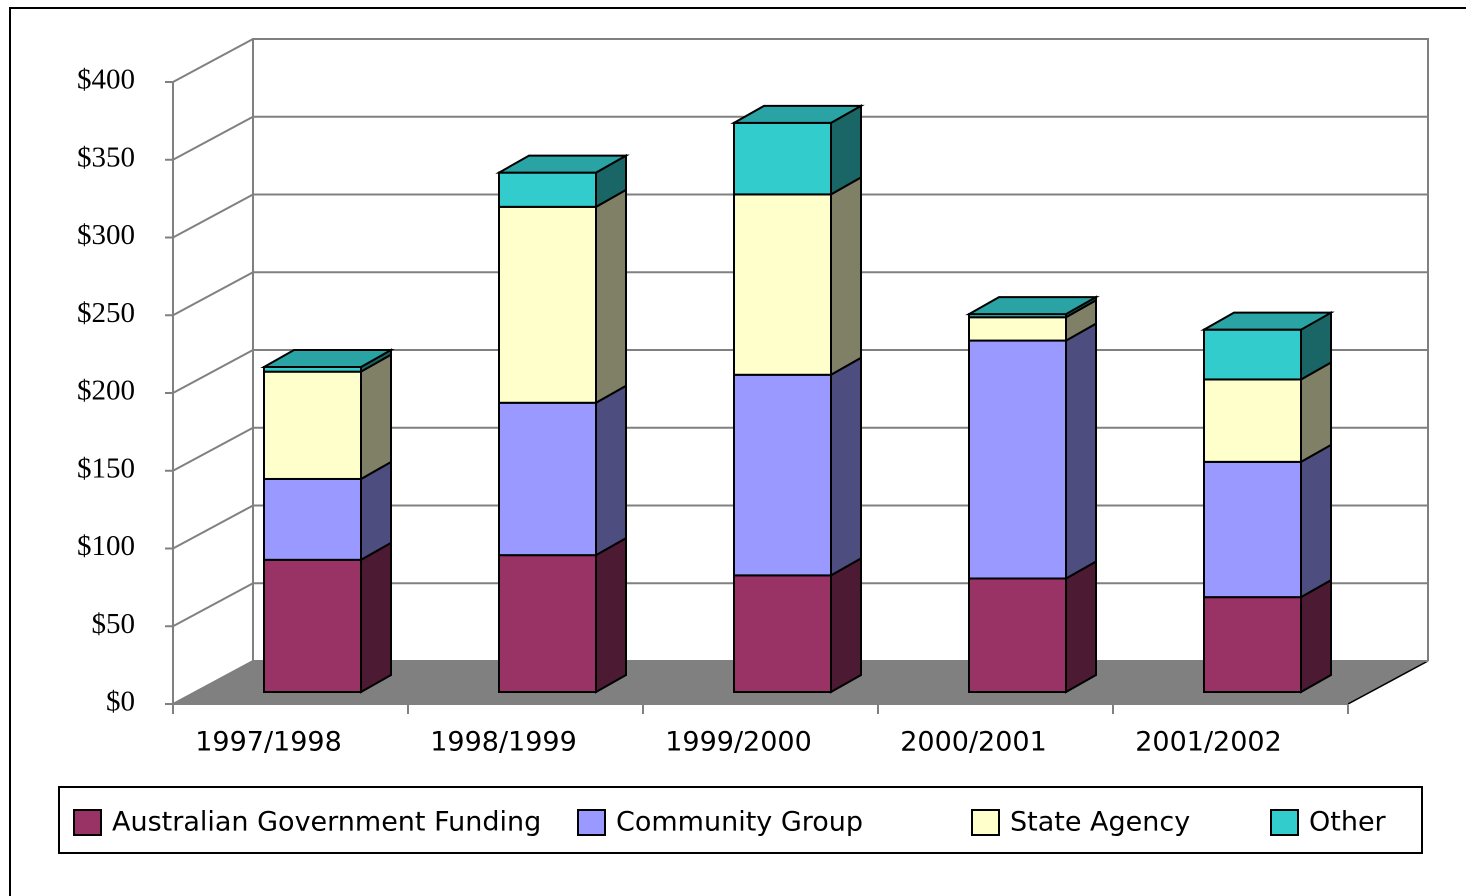 The height and width of the screenshot is (896, 1466). What do you see at coordinates (114, 624) in the screenshot?
I see `y-tick-label: $50` at bounding box center [114, 624].